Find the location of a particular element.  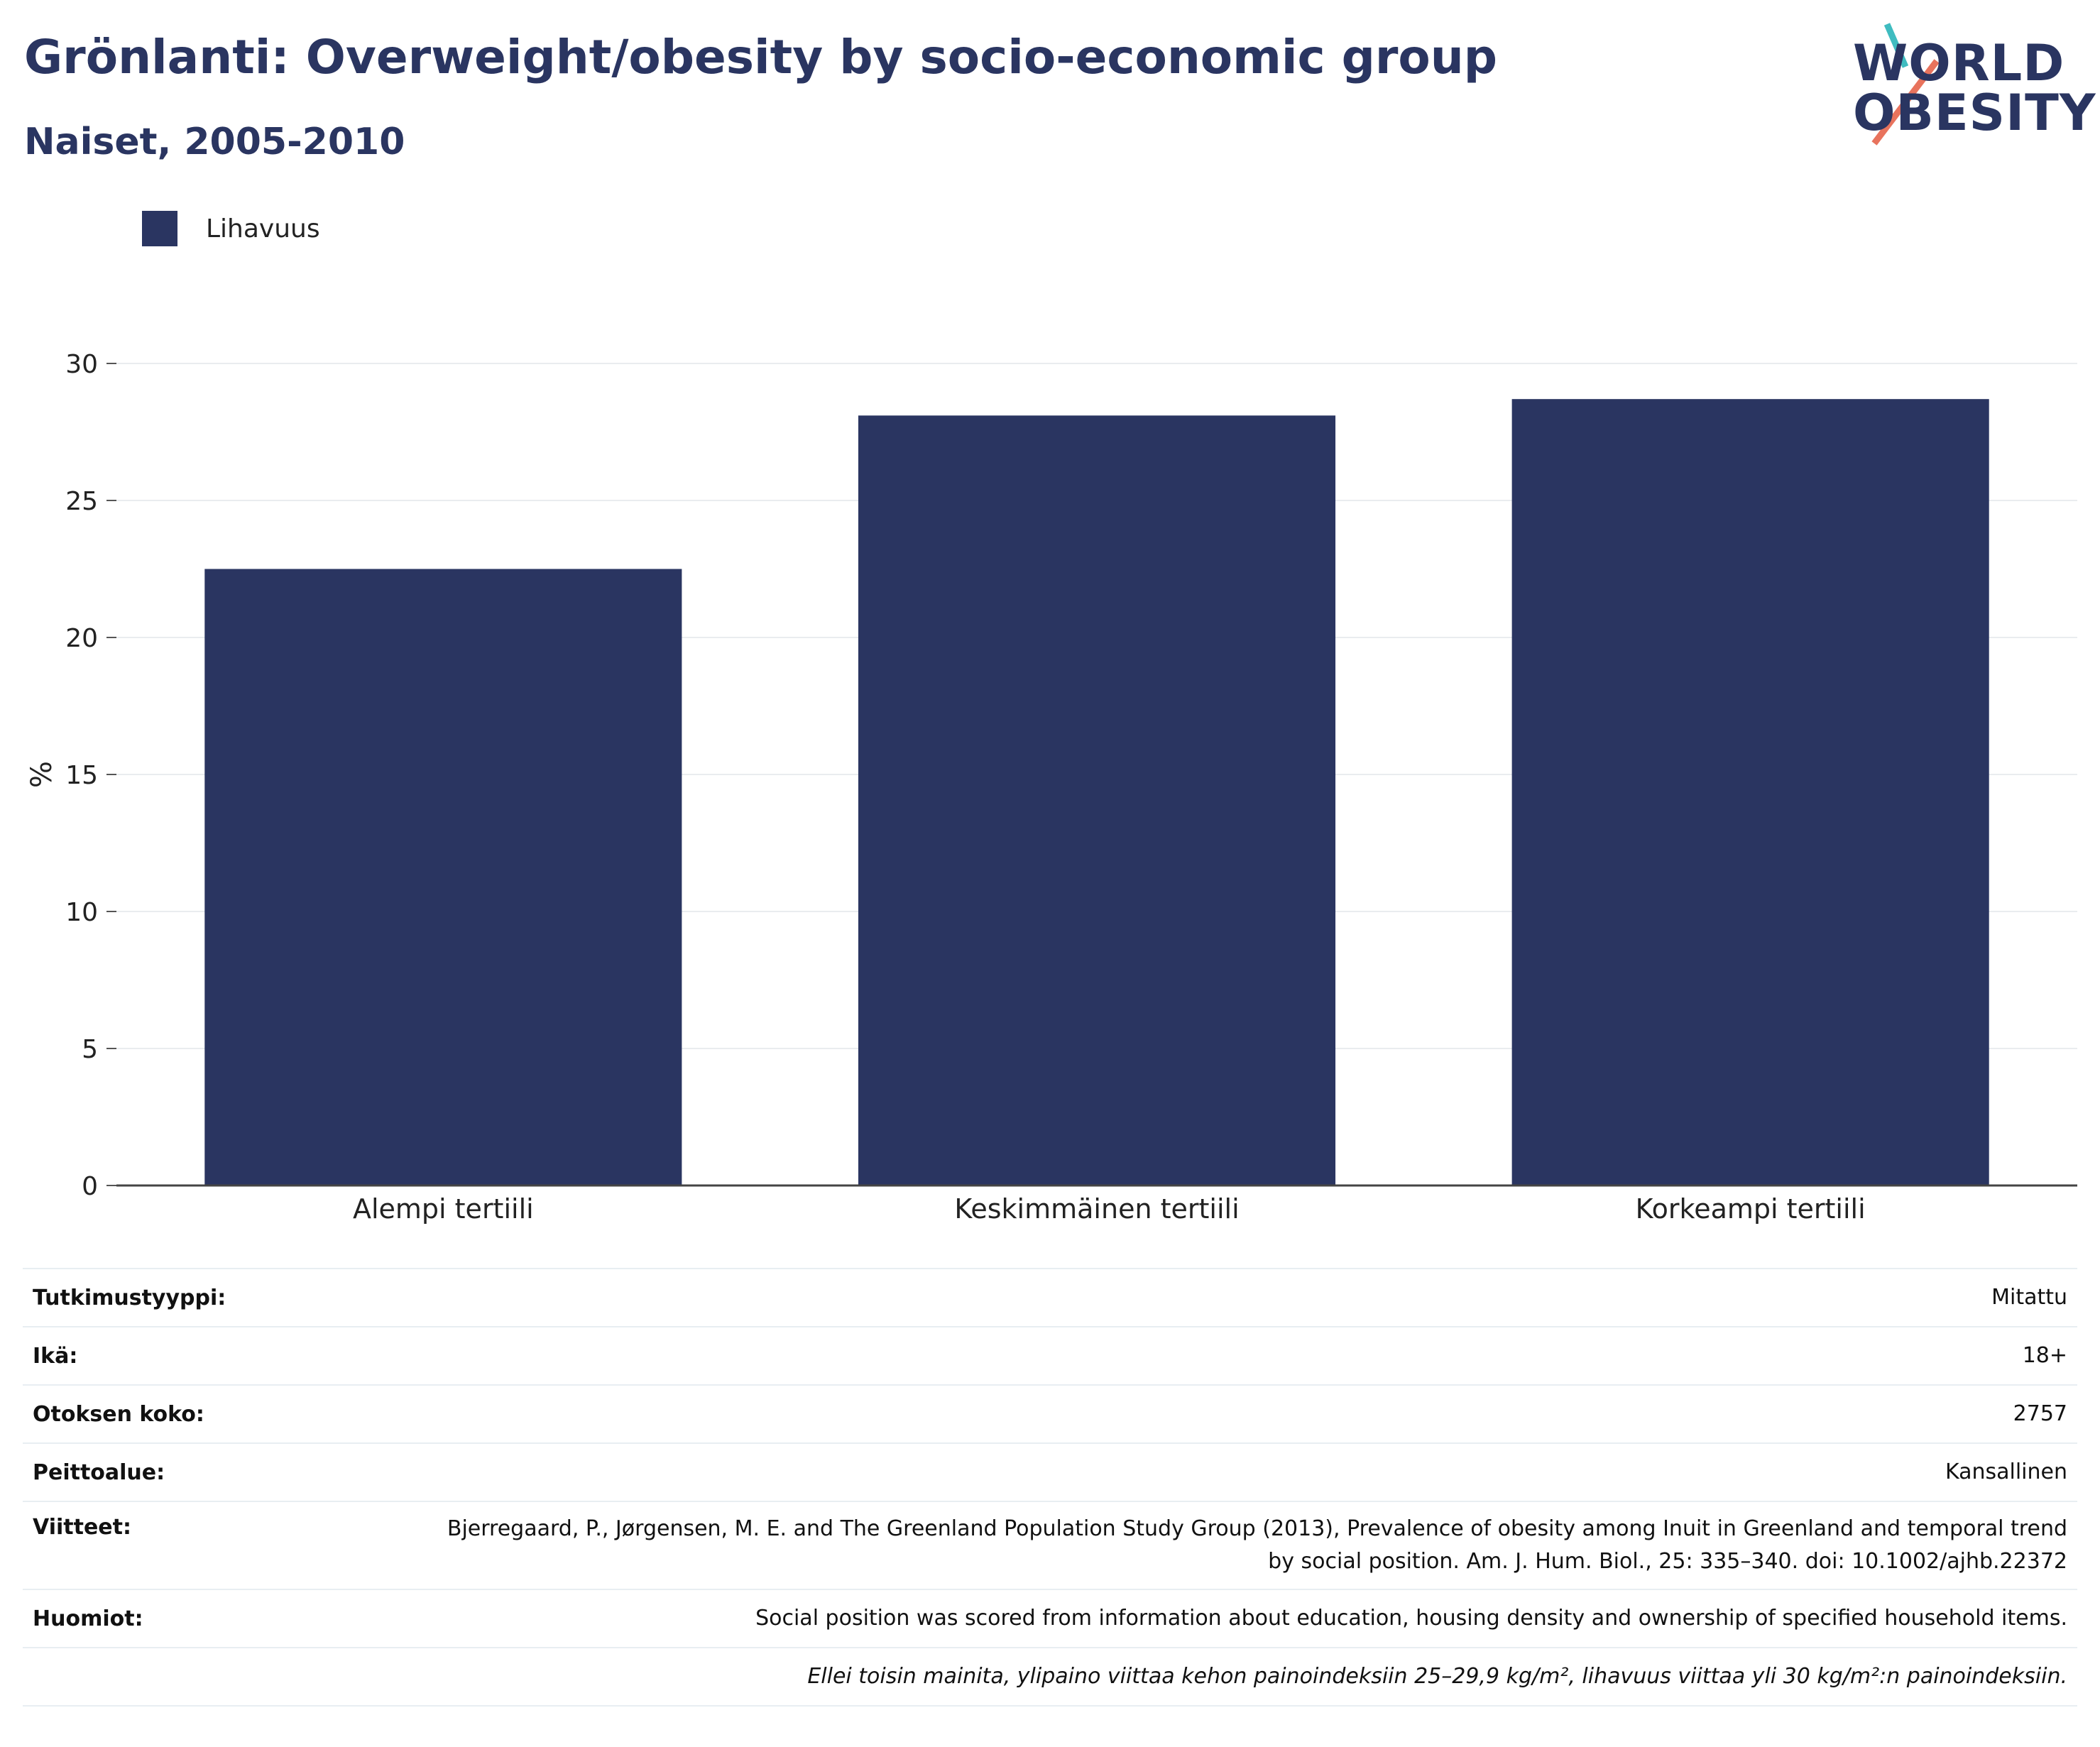

info-label: Otoksen koko: is located at coordinates (227, 1413).